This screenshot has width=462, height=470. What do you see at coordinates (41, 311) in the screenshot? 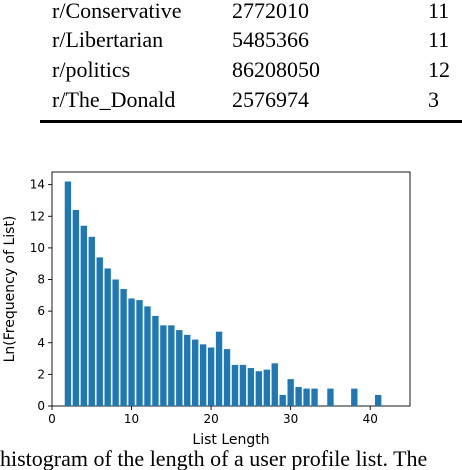
I see `y-tick-label: 6` at bounding box center [41, 311].